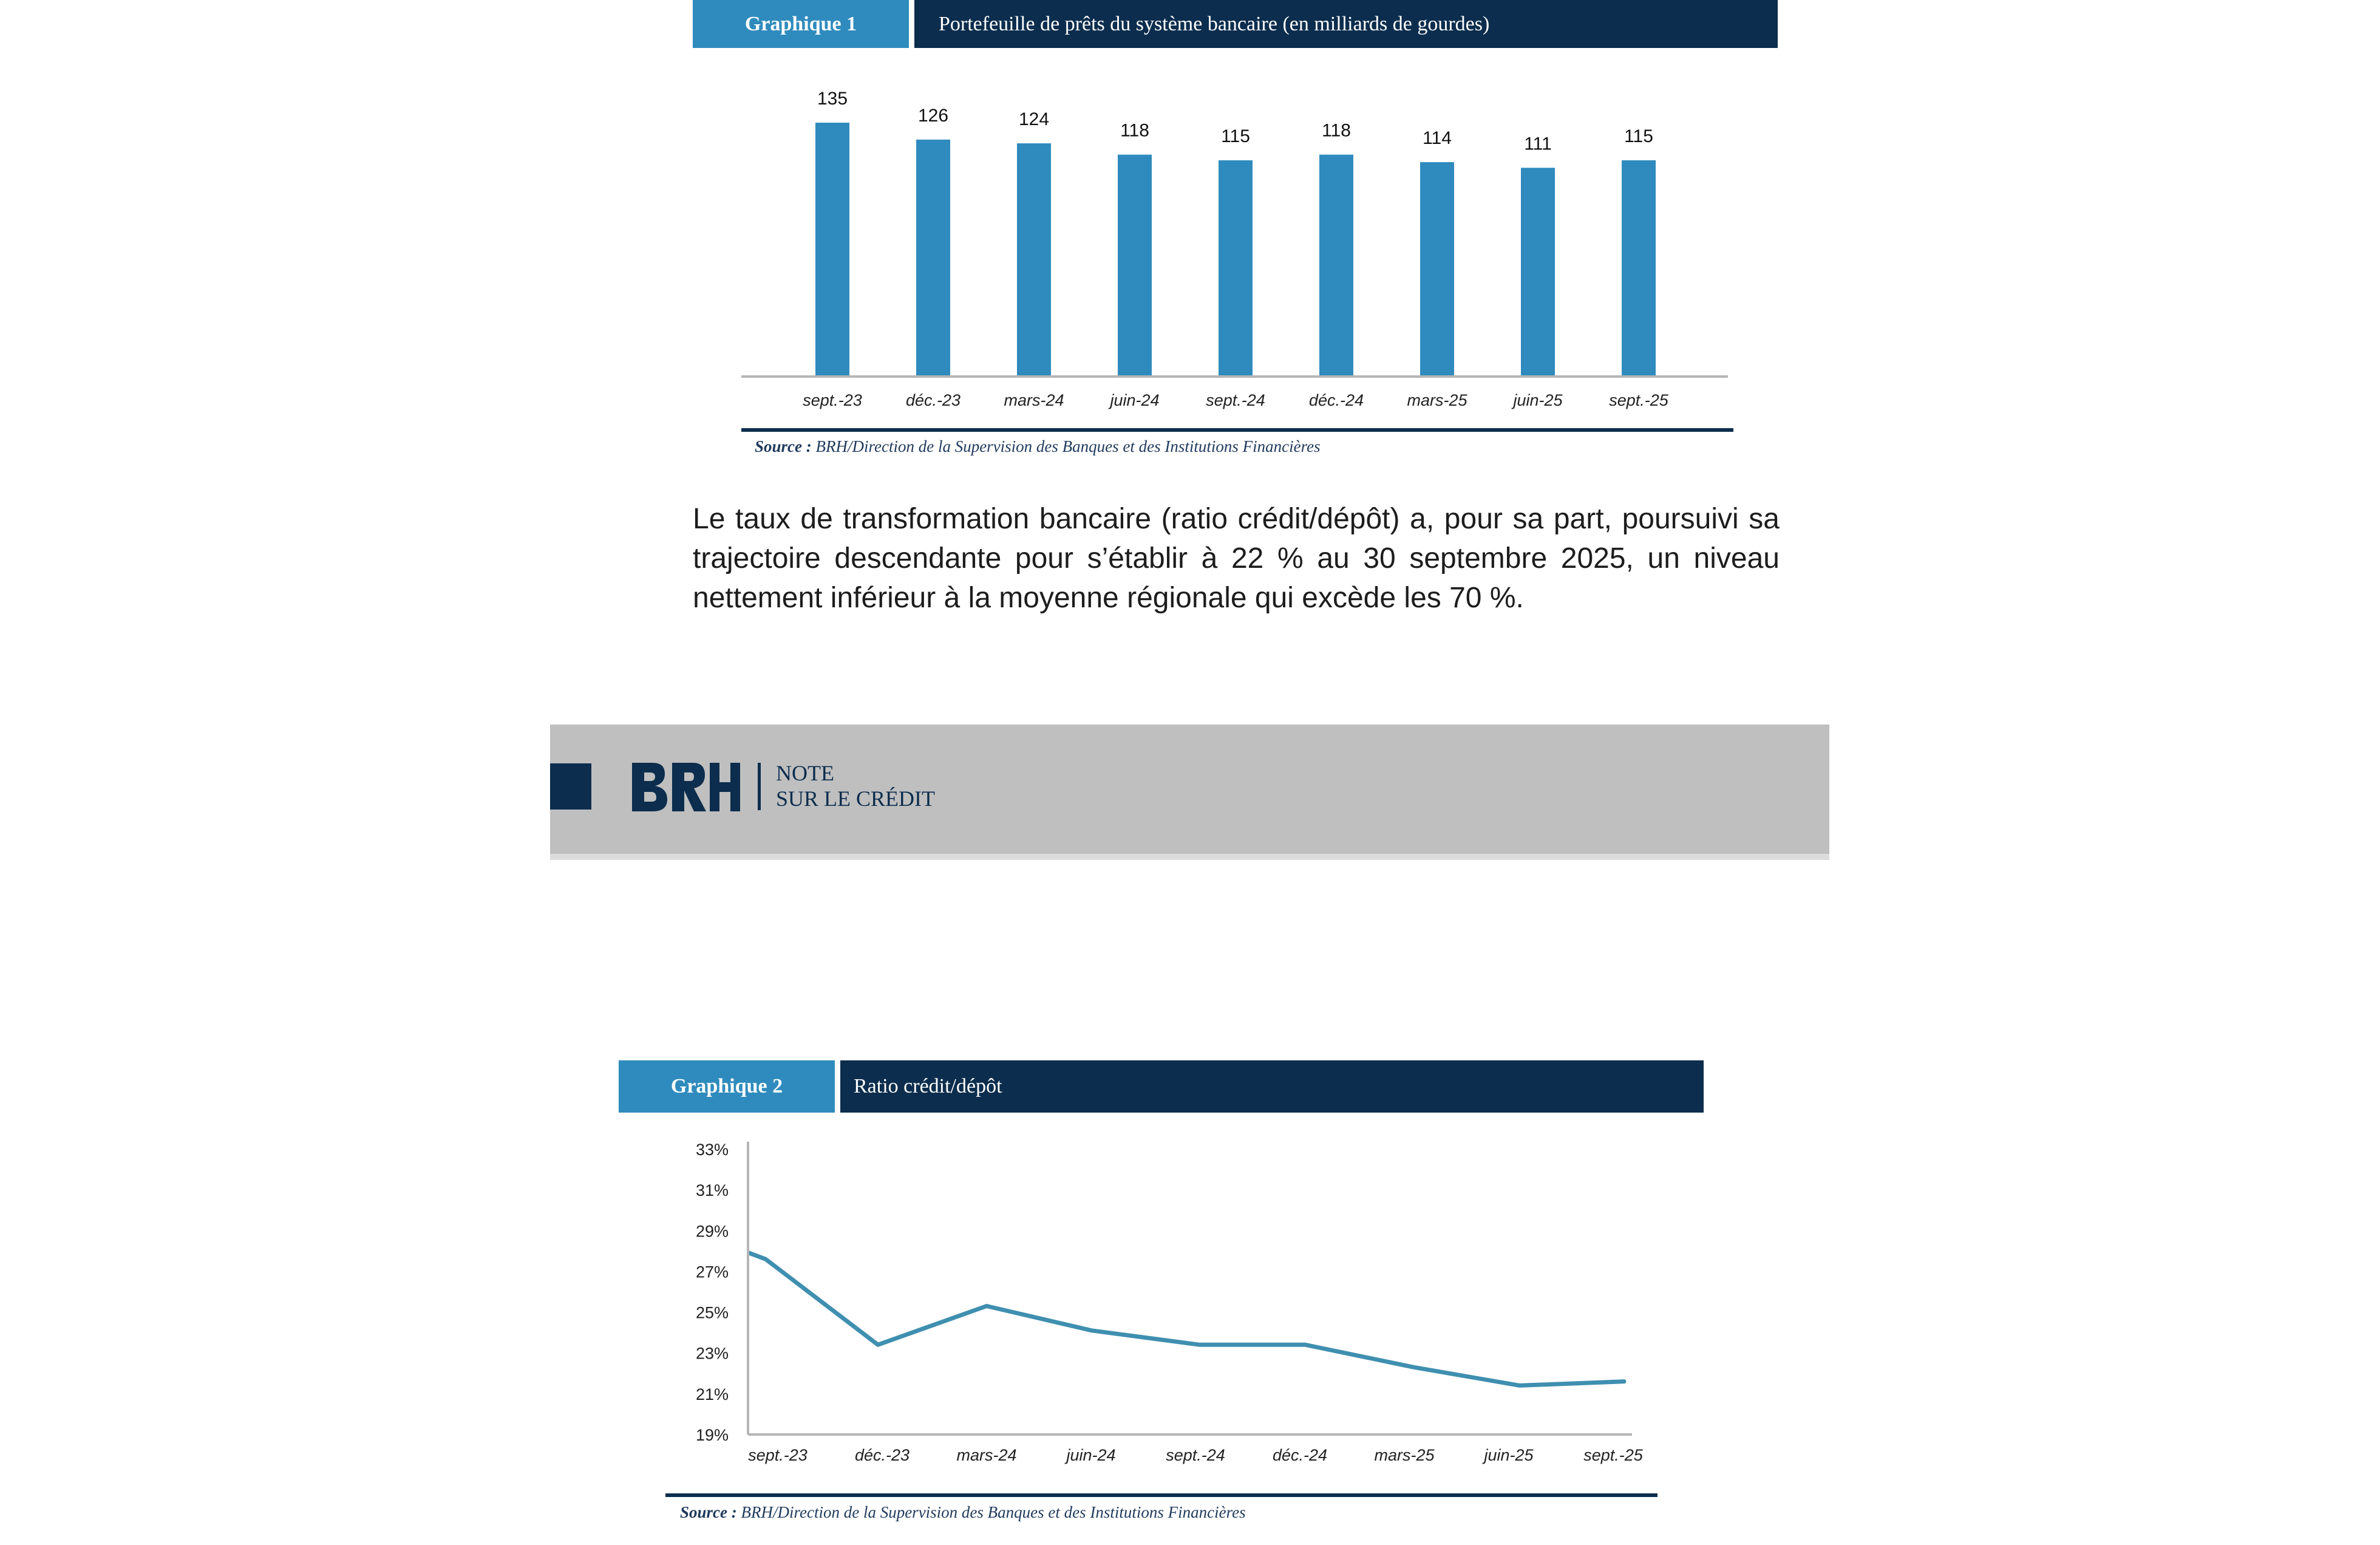 This screenshot has height=1545, width=2380. I want to click on banner-title-line1: NOTE, so click(805, 773).